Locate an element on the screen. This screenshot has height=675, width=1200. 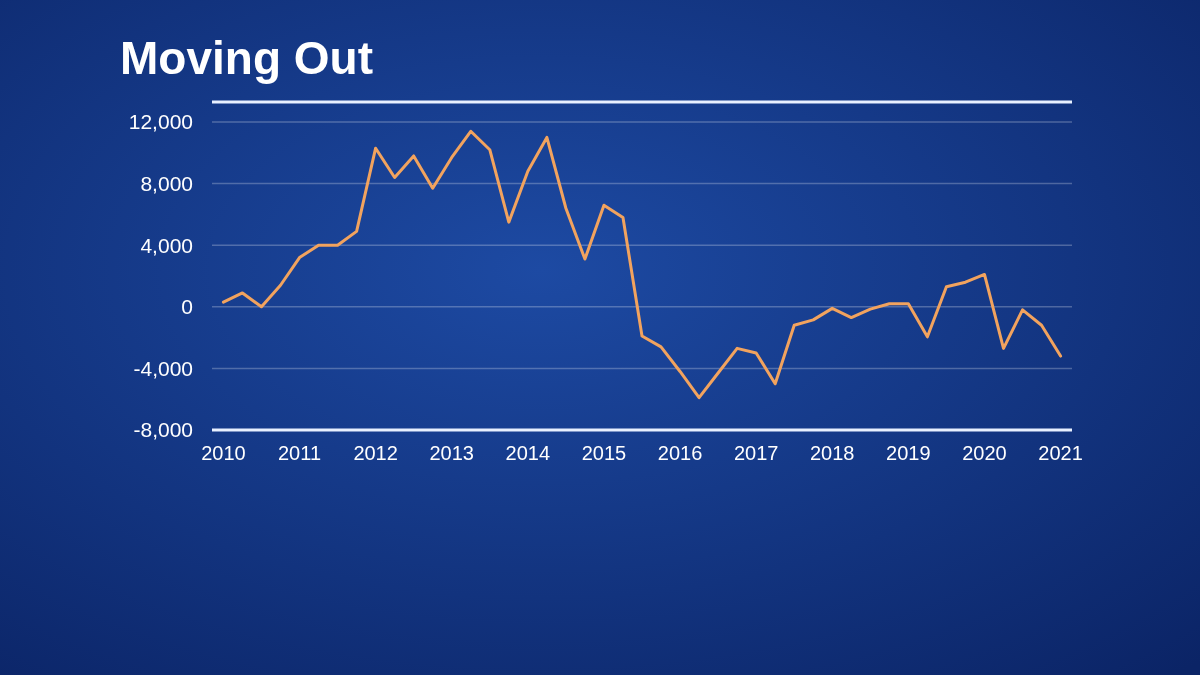
y-tick-label: -4,000 is located at coordinates (163, 368).